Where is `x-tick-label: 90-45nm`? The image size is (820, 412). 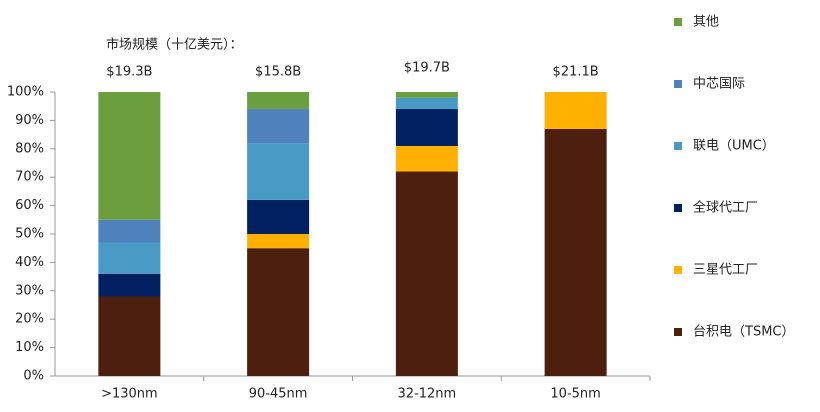
x-tick-label: 90-45nm is located at coordinates (278, 394).